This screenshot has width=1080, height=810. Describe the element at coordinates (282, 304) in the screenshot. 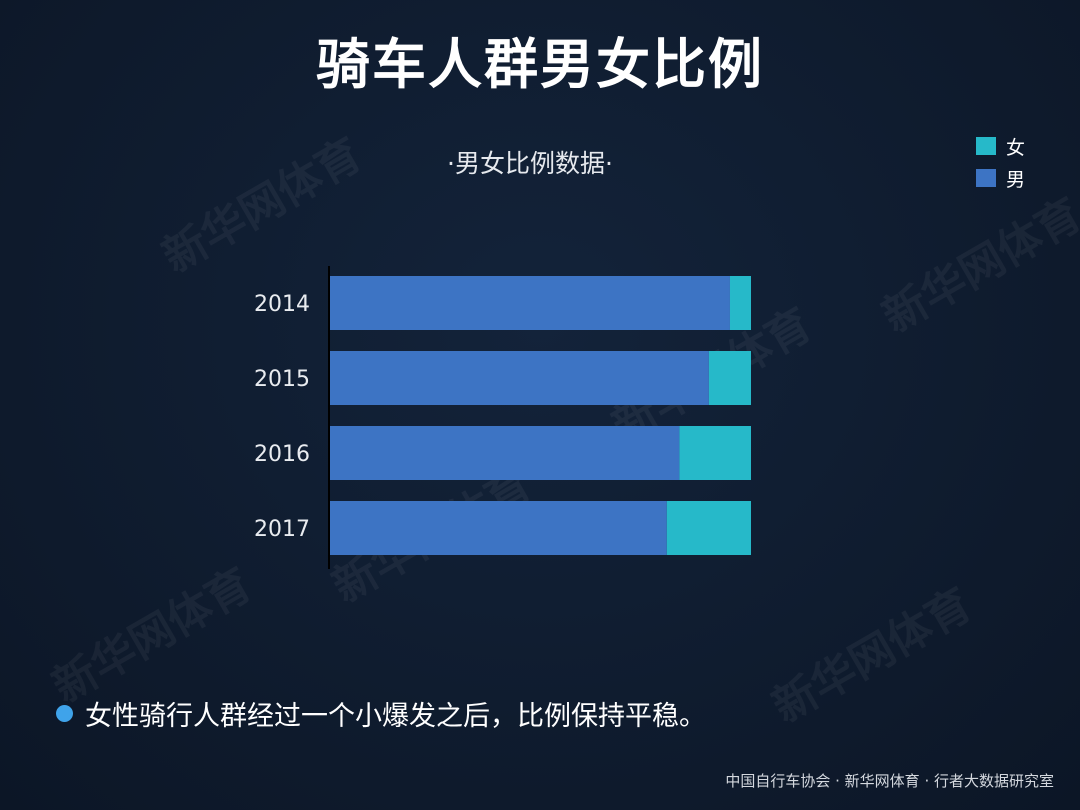

I see `y-tick-label-2014: 2014` at that location.